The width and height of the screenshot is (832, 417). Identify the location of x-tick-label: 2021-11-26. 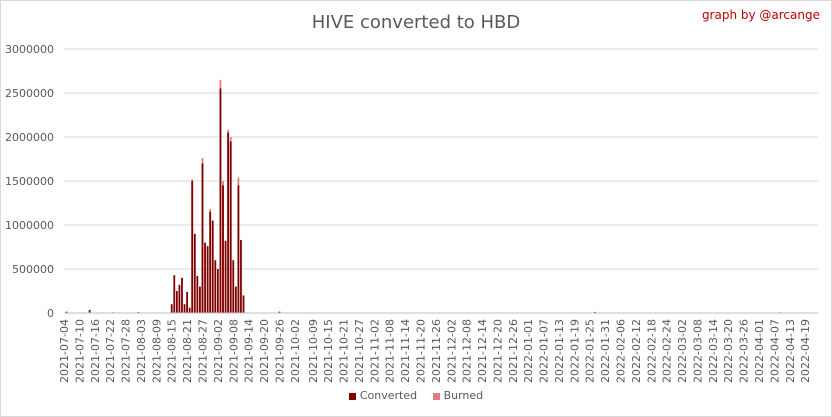
(436, 351).